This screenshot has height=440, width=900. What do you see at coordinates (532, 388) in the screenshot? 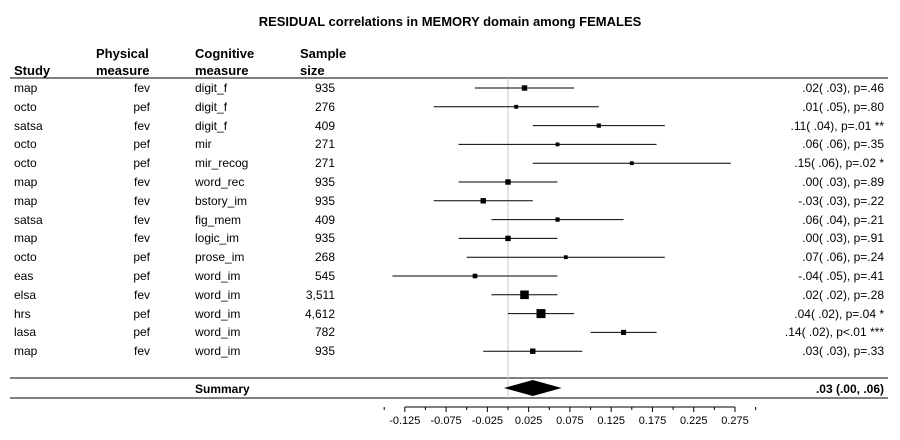
I see `summary-diamond` at bounding box center [532, 388].